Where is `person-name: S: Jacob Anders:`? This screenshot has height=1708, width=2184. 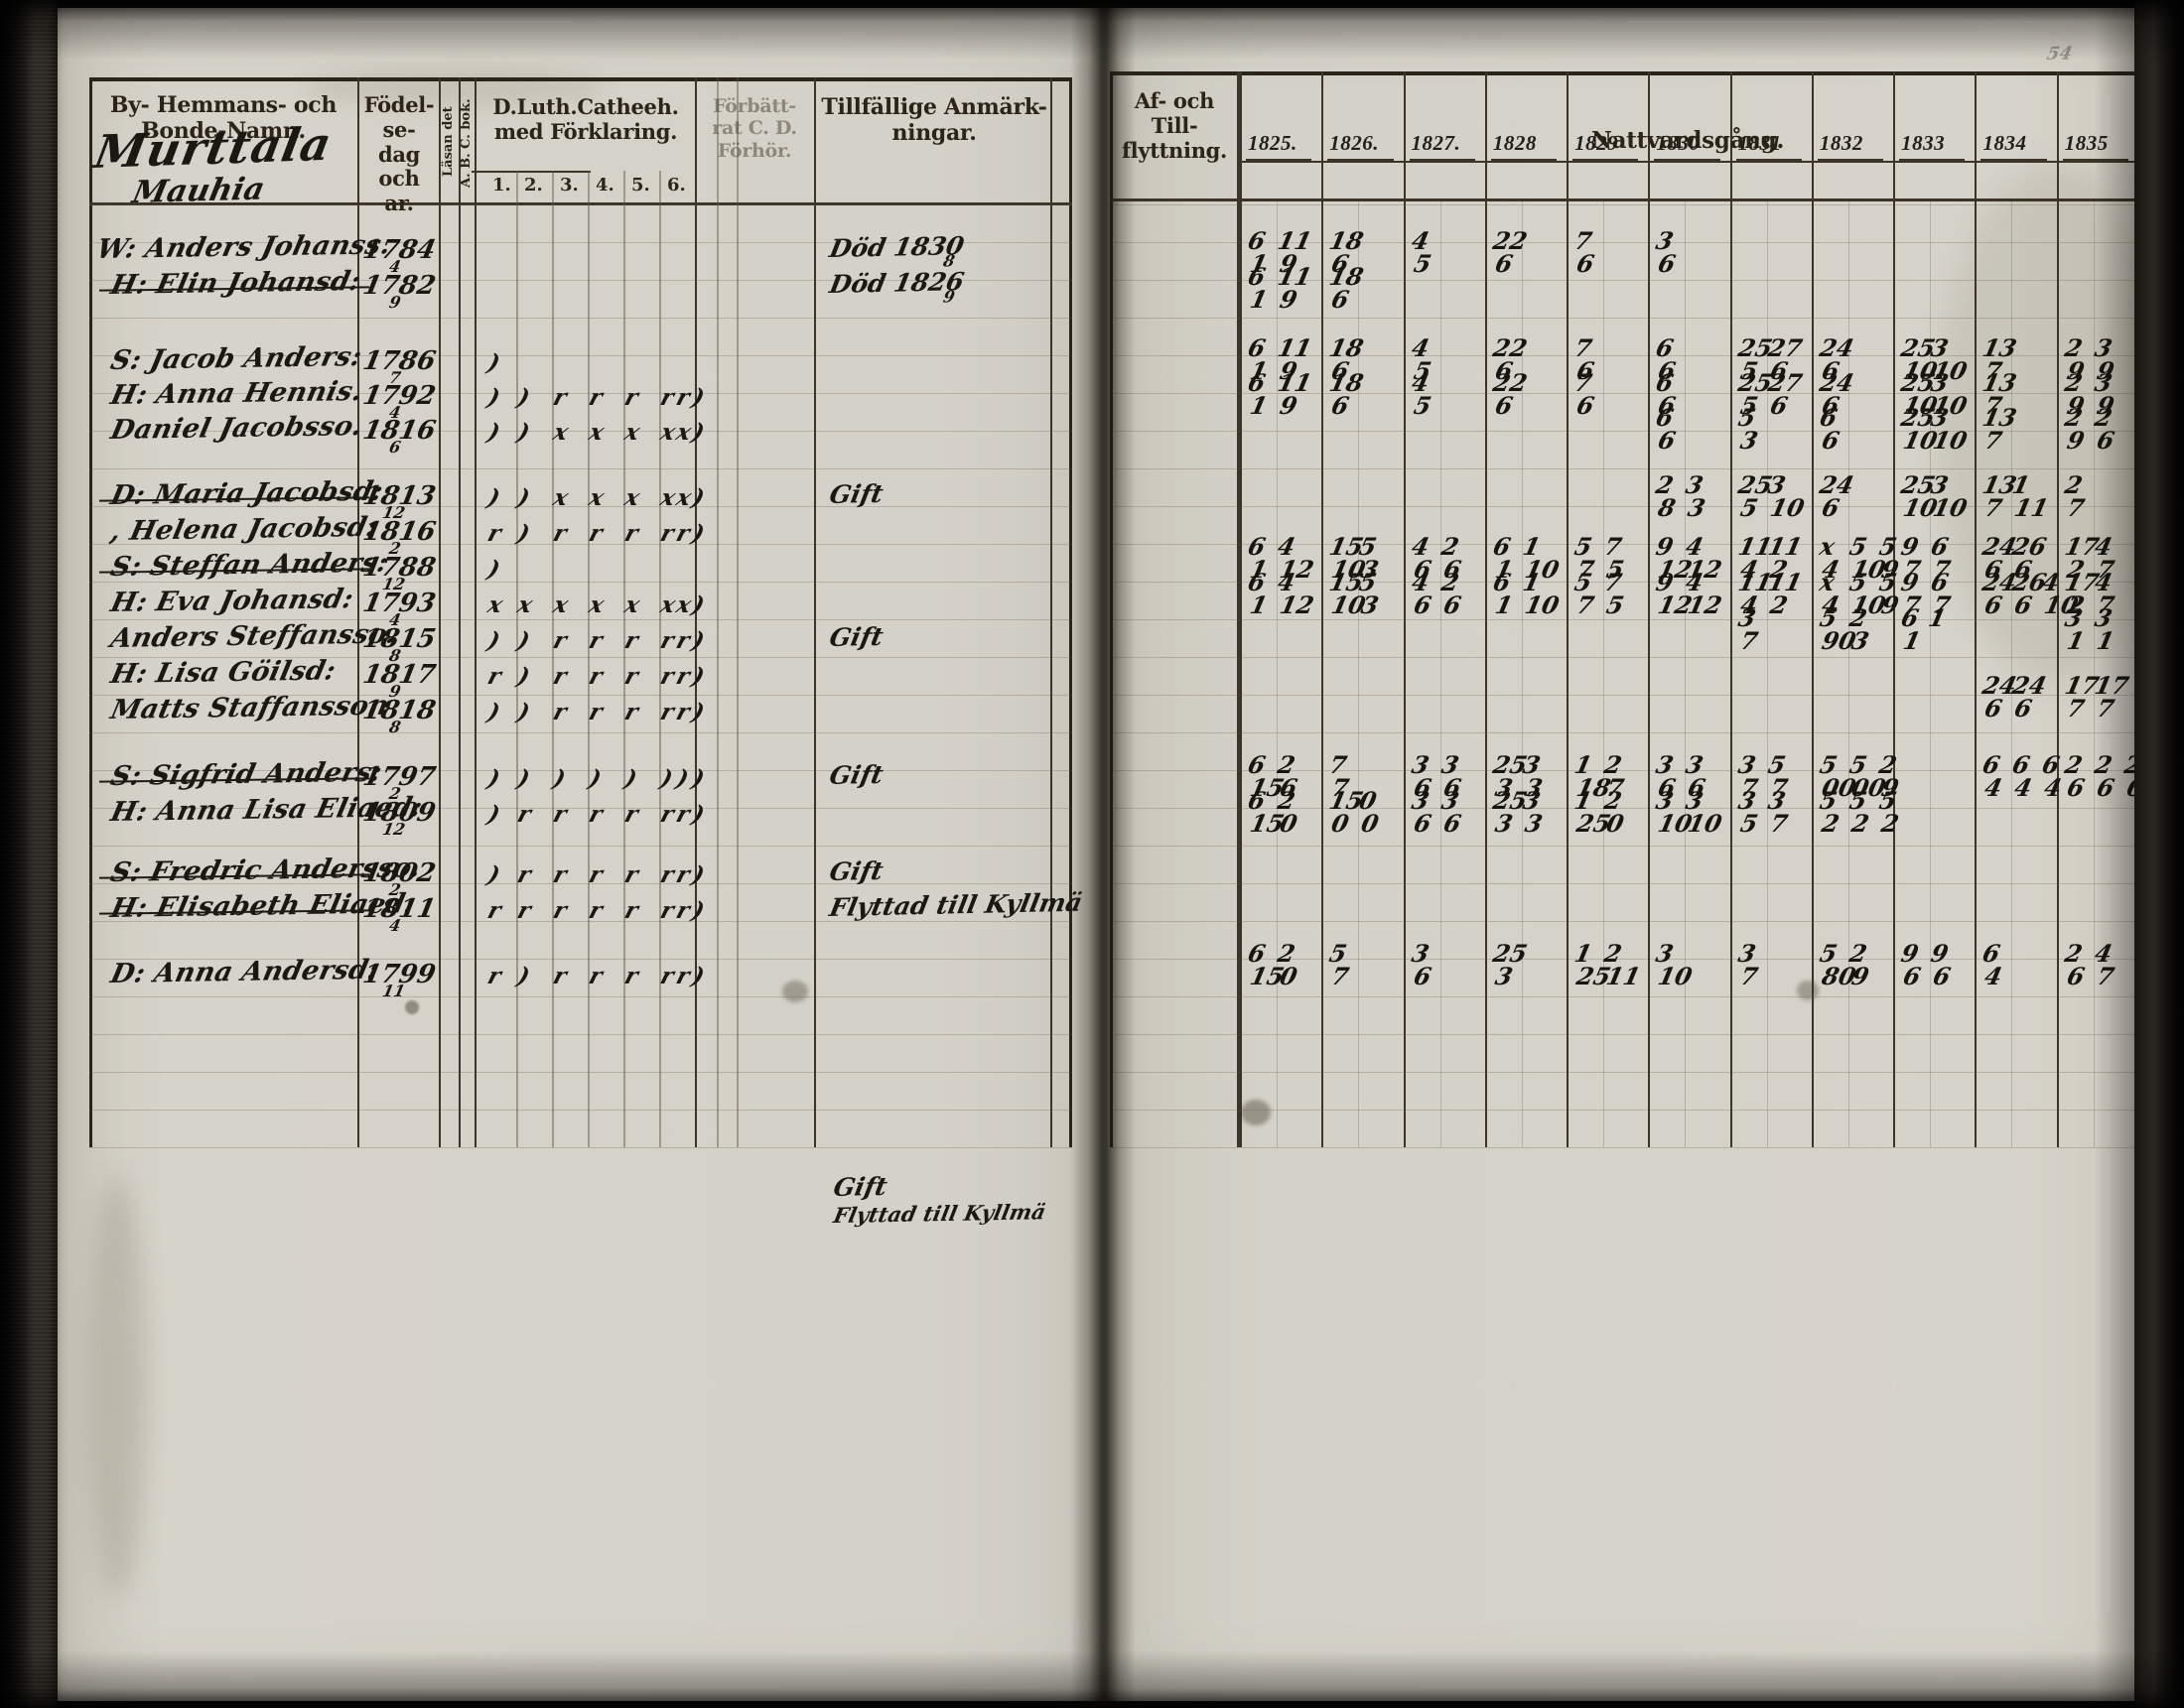
person-name: S: Jacob Anders: is located at coordinates (236, 358).